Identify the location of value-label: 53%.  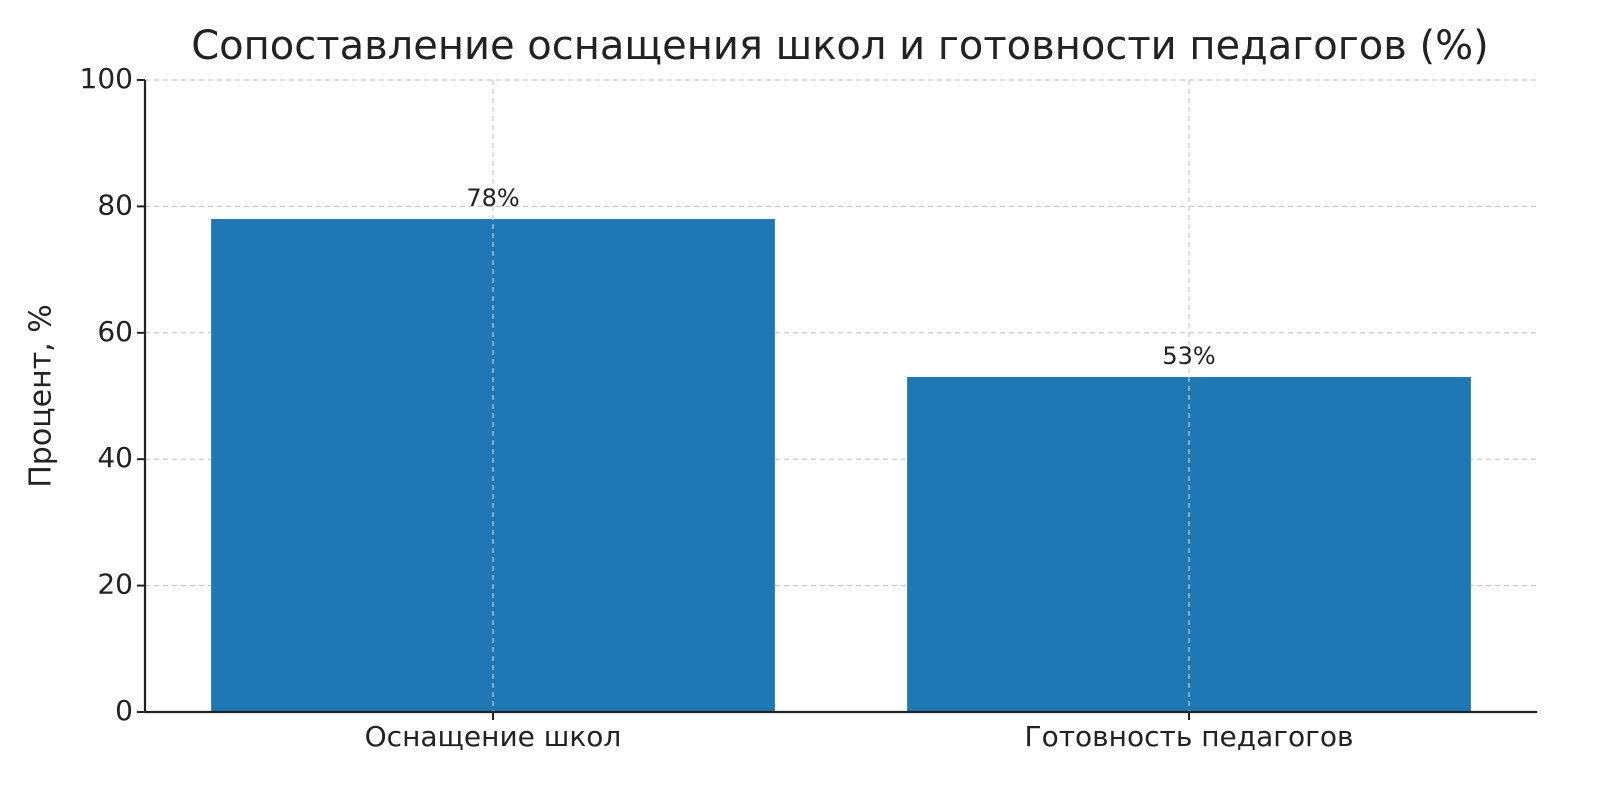
(1188, 356).